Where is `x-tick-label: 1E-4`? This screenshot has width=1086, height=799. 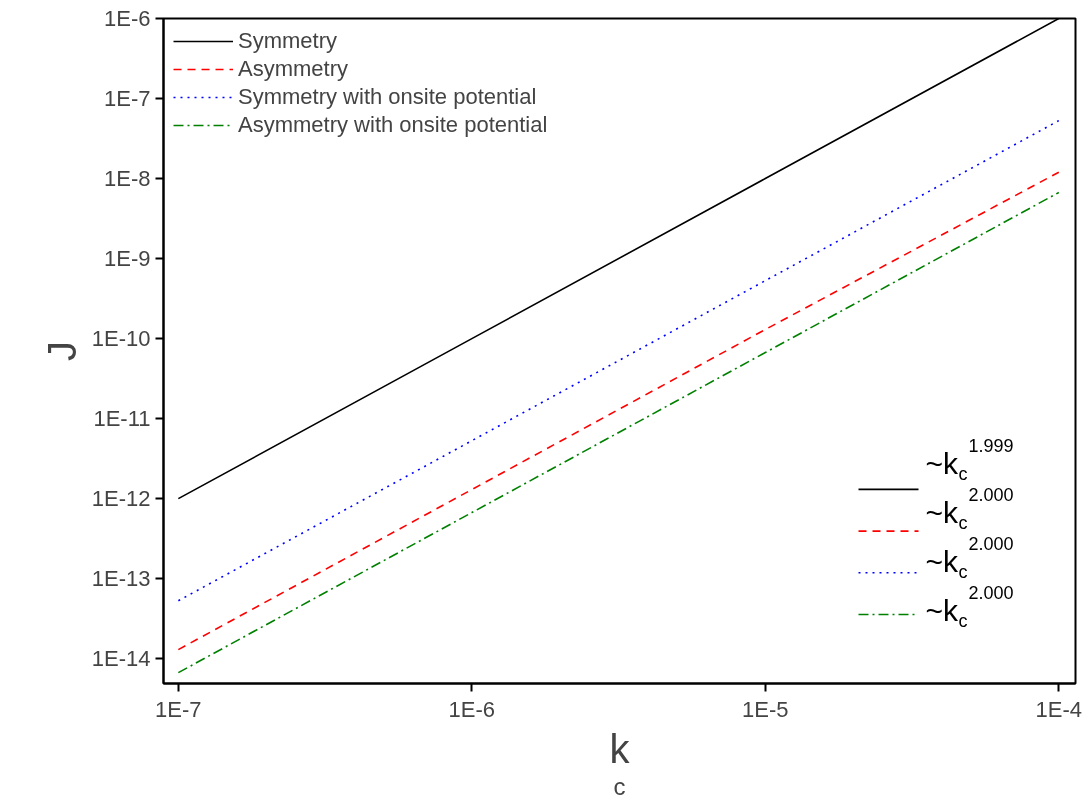
x-tick-label: 1E-4 is located at coordinates (1059, 709).